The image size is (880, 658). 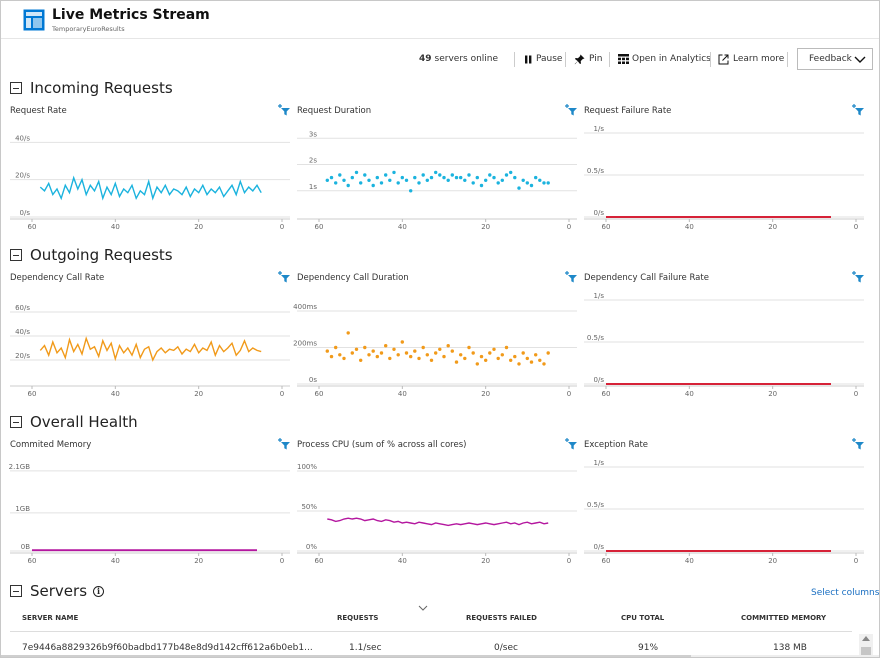 What do you see at coordinates (595, 505) in the screenshot?
I see `y-tick-label: 0.5/s` at bounding box center [595, 505].